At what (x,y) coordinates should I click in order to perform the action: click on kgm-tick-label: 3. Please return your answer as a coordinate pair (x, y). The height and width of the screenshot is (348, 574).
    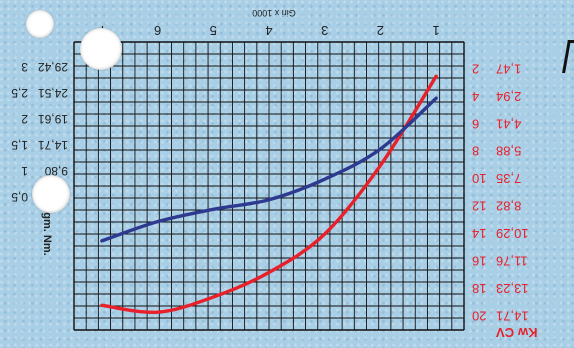
    Looking at the image, I should click on (24, 67).